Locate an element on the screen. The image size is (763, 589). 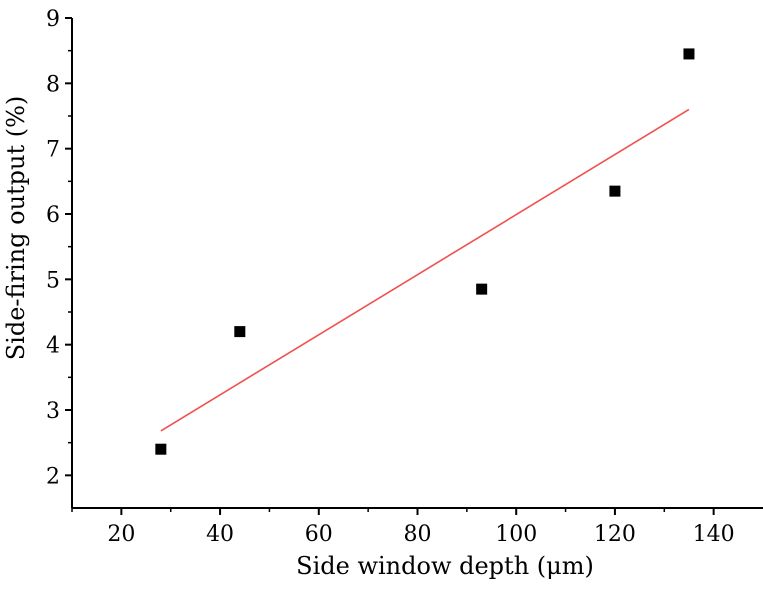
x-tick-label: 40 is located at coordinates (220, 534).